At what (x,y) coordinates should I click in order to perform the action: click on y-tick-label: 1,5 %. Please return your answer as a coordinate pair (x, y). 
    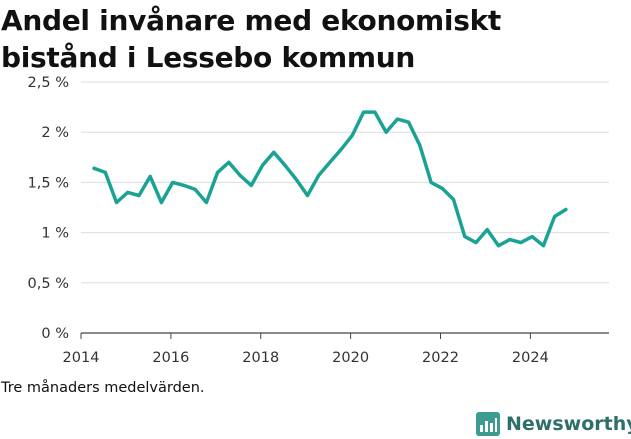
    Looking at the image, I should click on (48, 183).